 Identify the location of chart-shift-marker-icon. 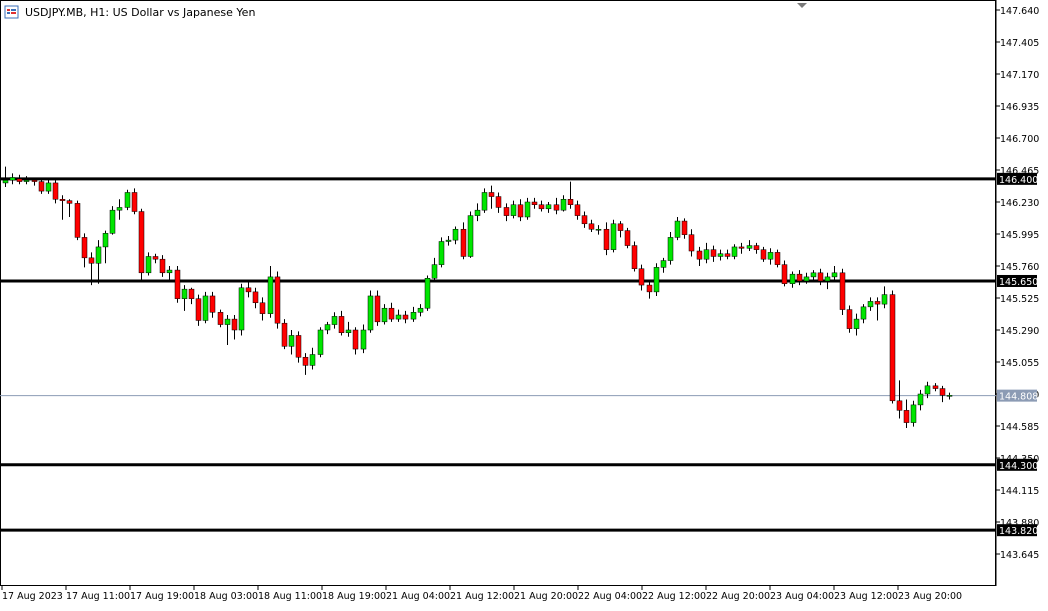
(802, 5).